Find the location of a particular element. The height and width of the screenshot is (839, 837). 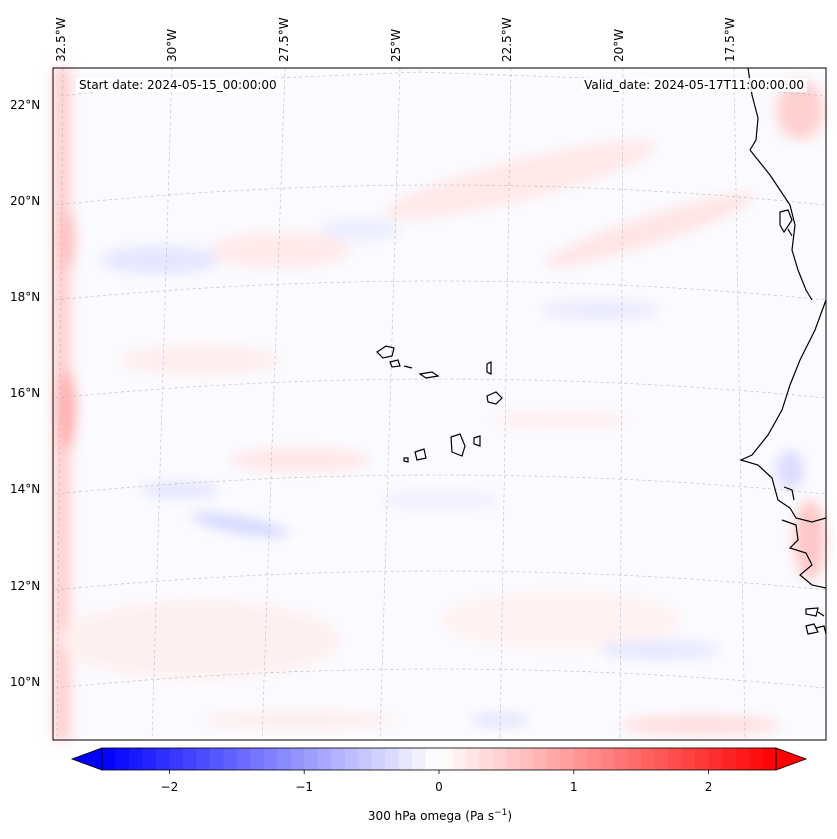

lat-label-12n: 12°N is located at coordinates (25, 586).